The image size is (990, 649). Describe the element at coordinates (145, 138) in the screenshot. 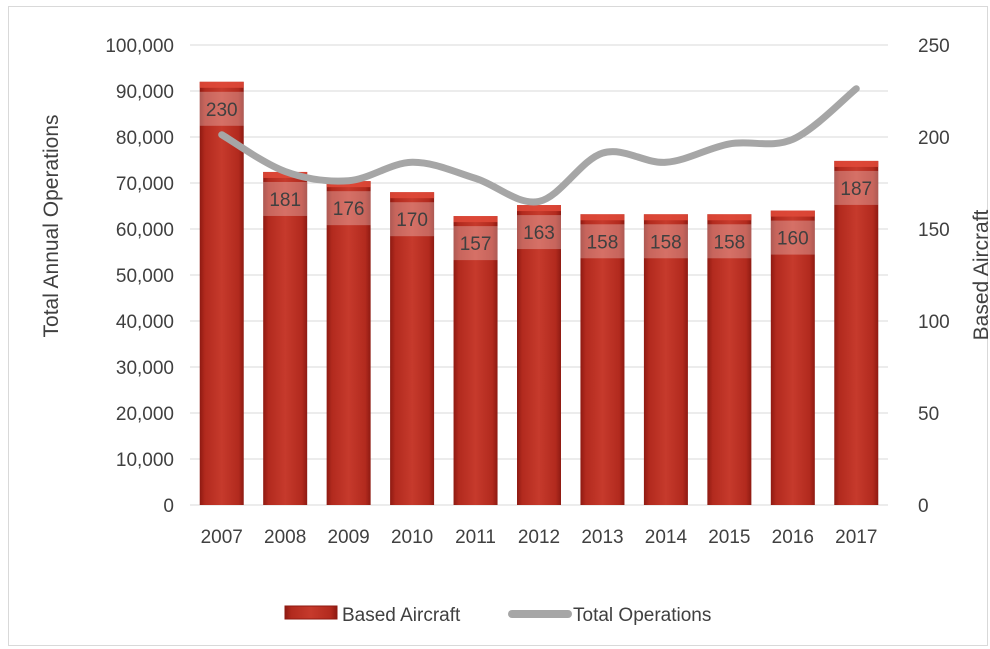

I see `left-tick-label: 80,000` at that location.